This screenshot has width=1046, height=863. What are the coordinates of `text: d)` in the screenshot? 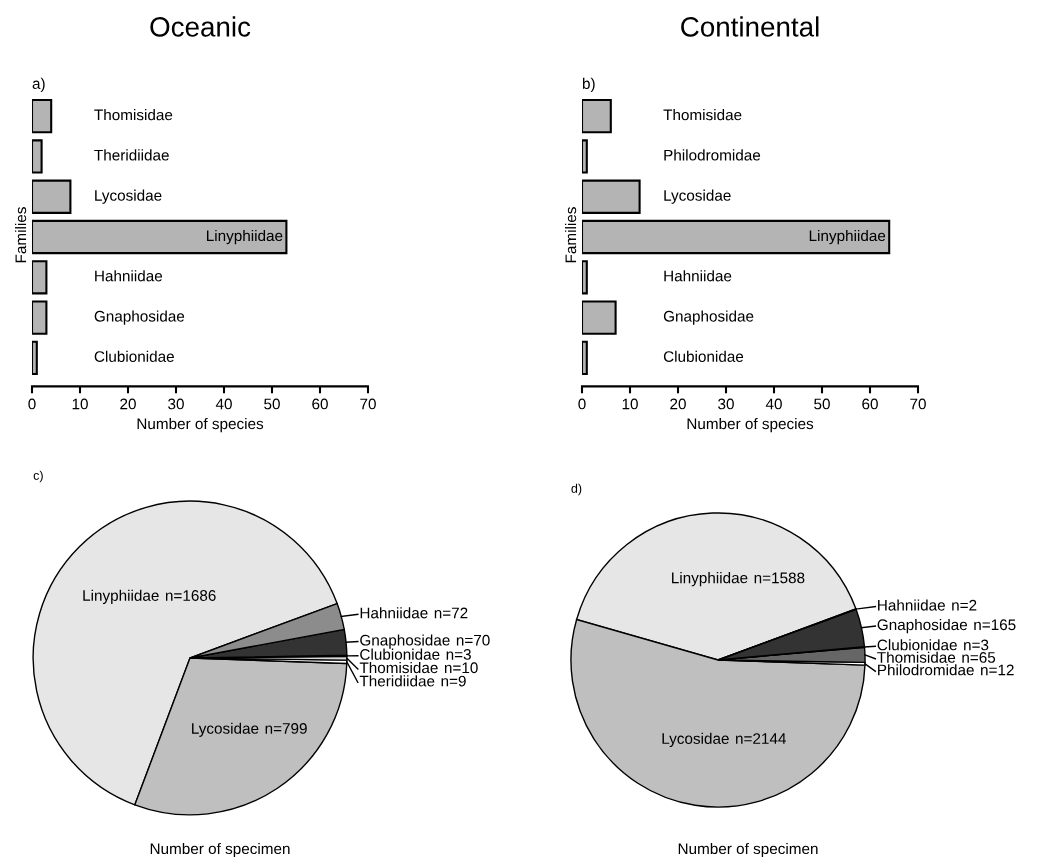 It's located at (576, 489).